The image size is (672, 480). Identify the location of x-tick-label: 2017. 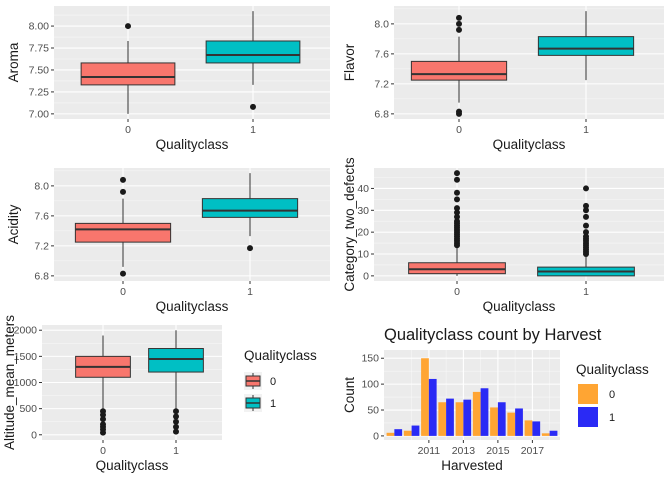
(533, 451).